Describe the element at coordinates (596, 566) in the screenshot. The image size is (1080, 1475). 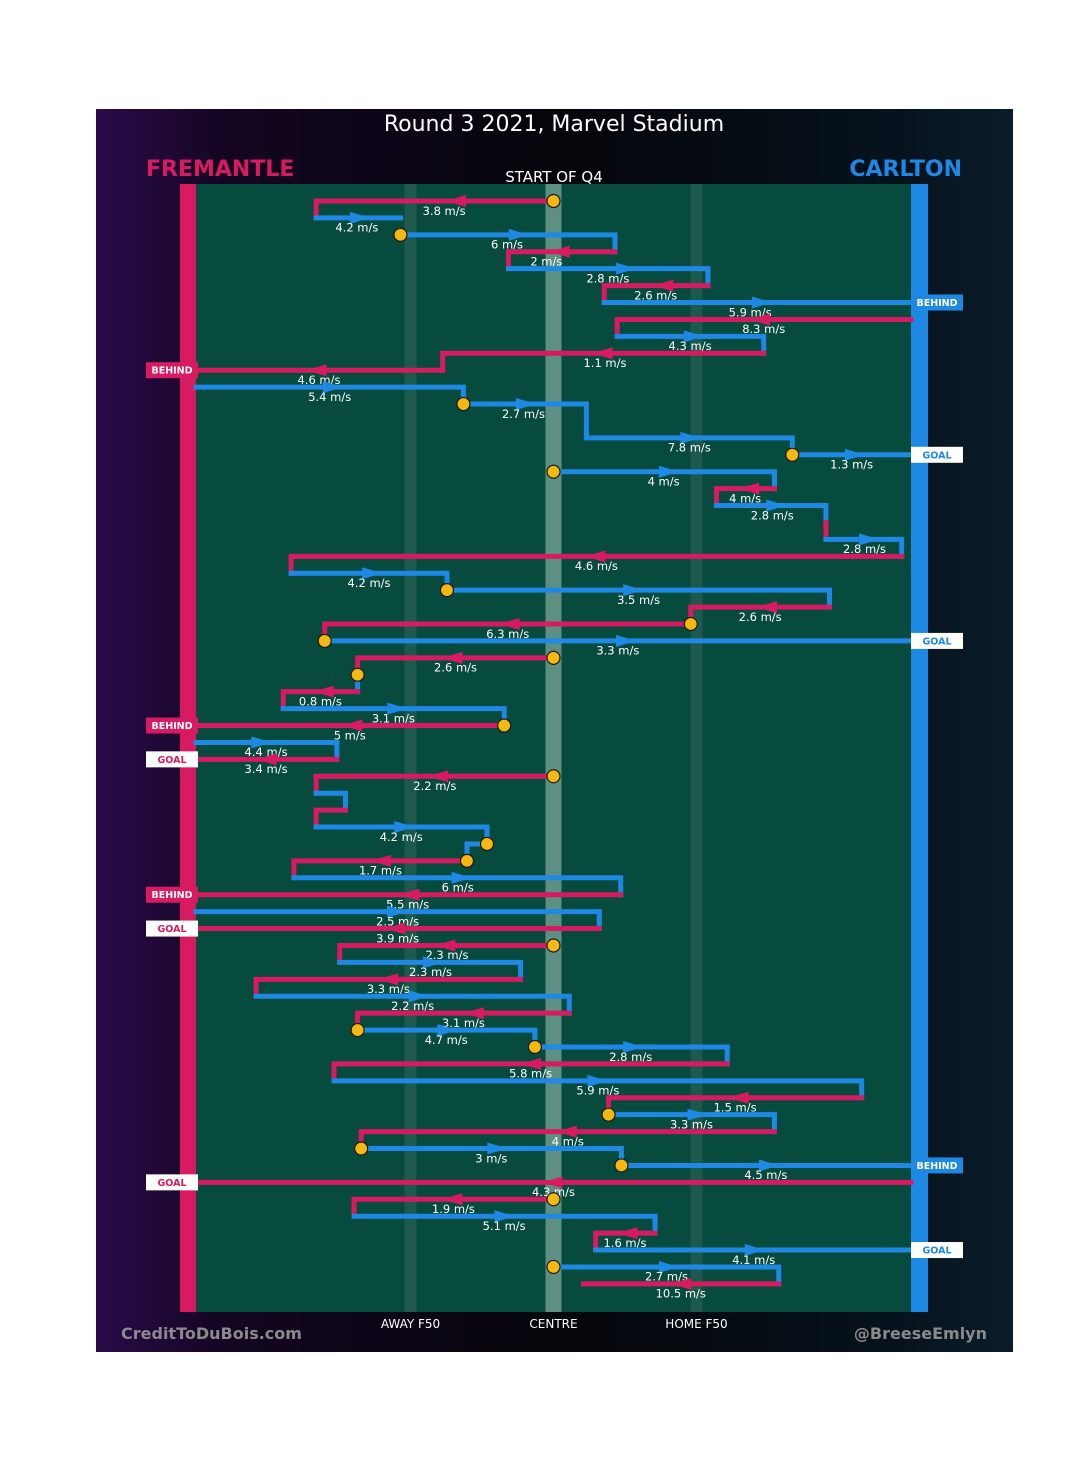
I see `speed-label: 4.6 m/s` at that location.